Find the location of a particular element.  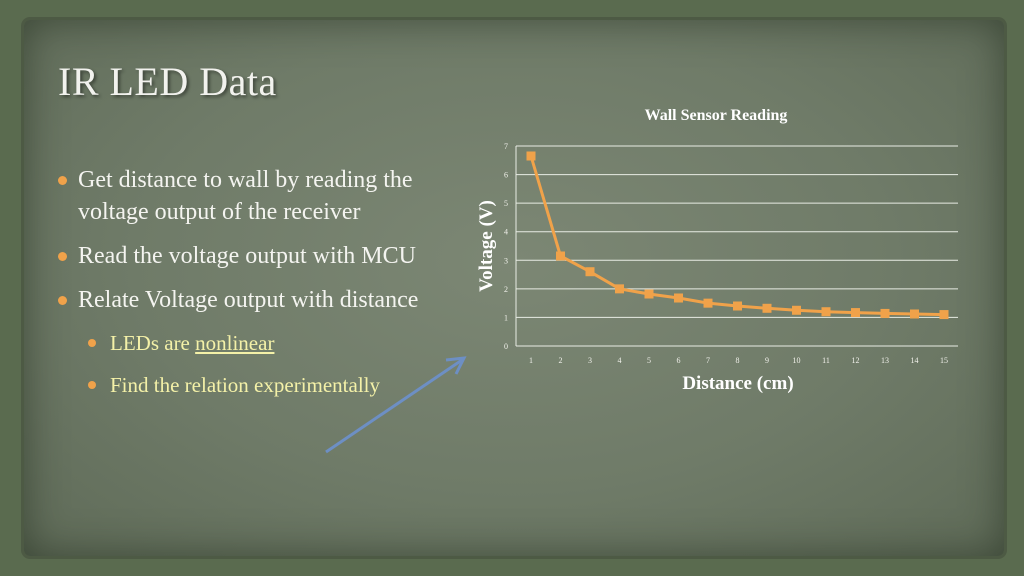

y-tick-label: 0 is located at coordinates (506, 346).